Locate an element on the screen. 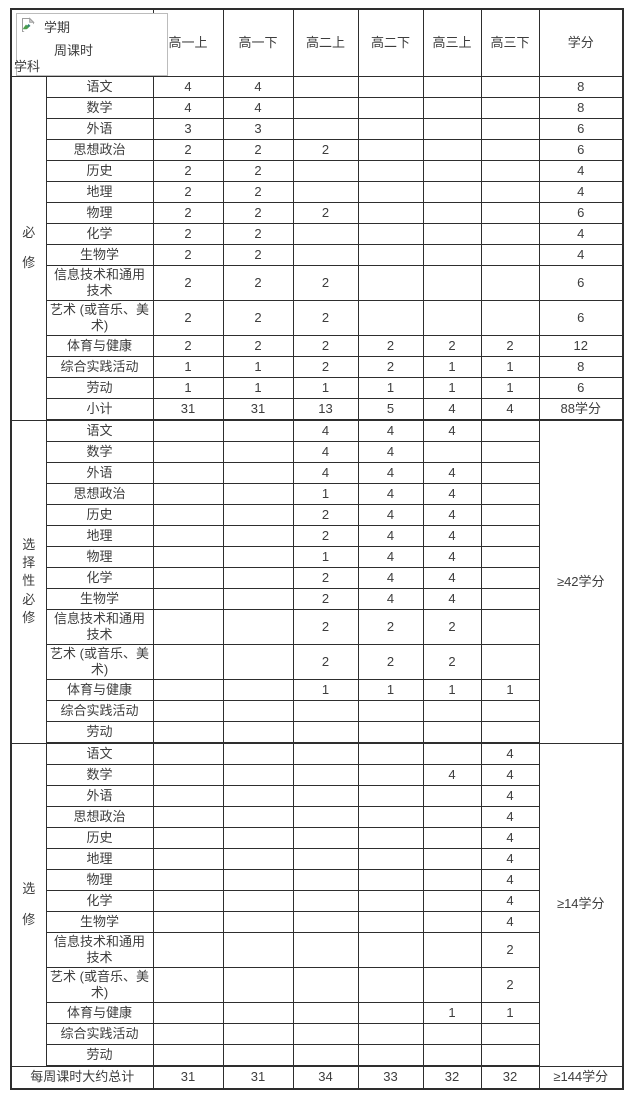  column-header-3: 高二下 is located at coordinates (390, 42).